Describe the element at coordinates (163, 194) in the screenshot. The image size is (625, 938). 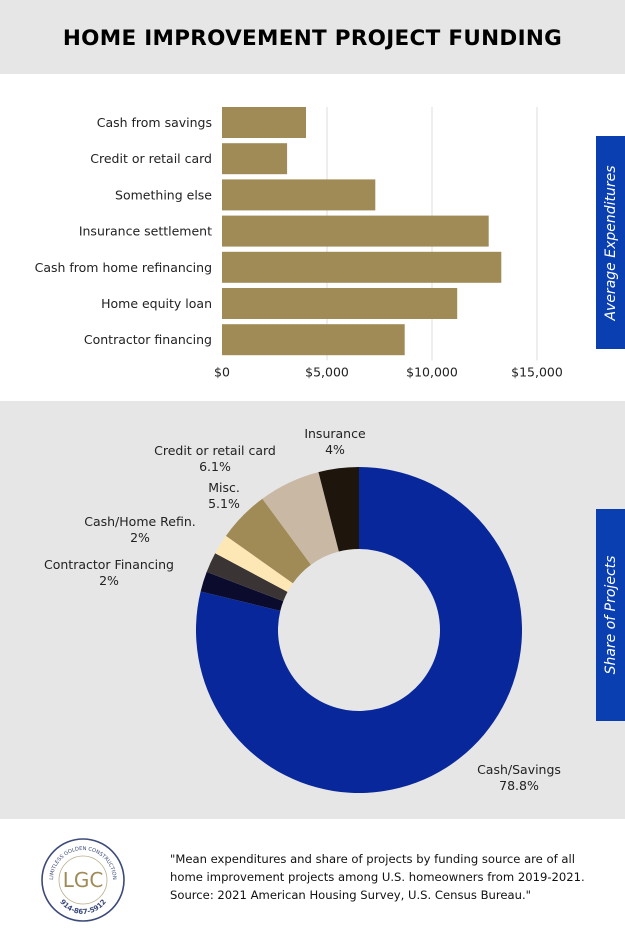
I see `category-label: Something else` at that location.